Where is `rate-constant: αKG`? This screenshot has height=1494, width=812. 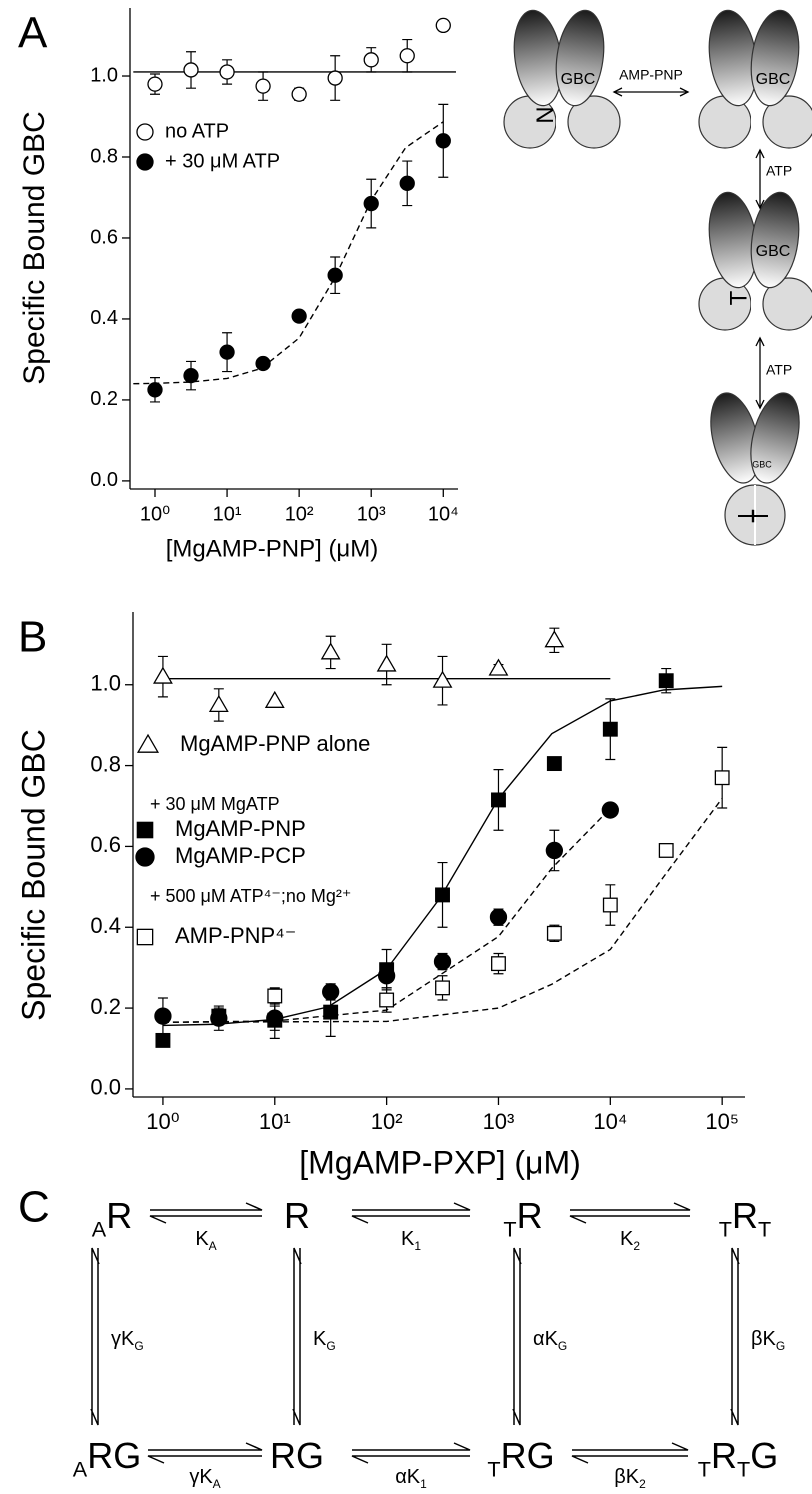 rate-constant: αKG is located at coordinates (550, 1340).